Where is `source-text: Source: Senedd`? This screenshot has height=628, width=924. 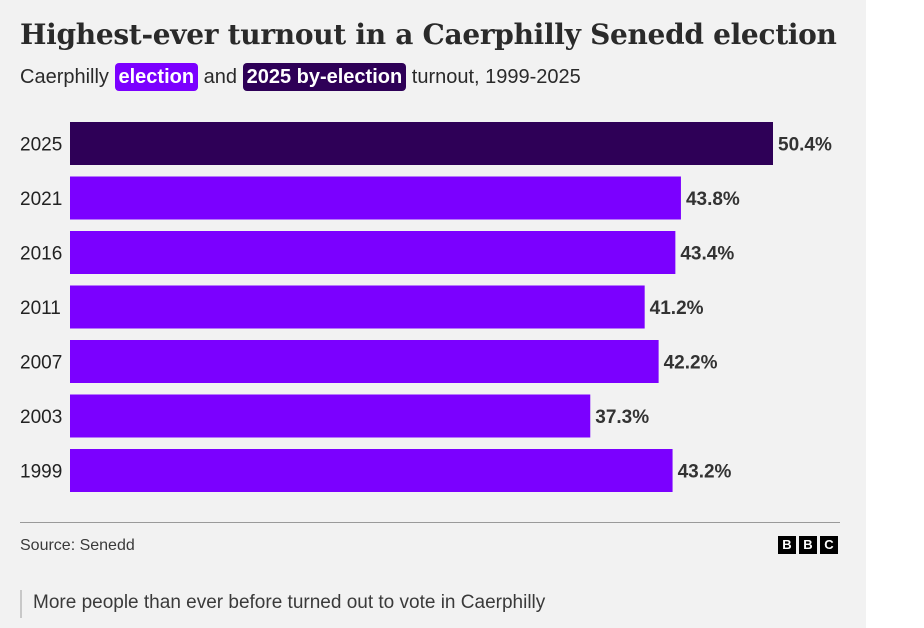 source-text: Source: Senedd is located at coordinates (77, 545).